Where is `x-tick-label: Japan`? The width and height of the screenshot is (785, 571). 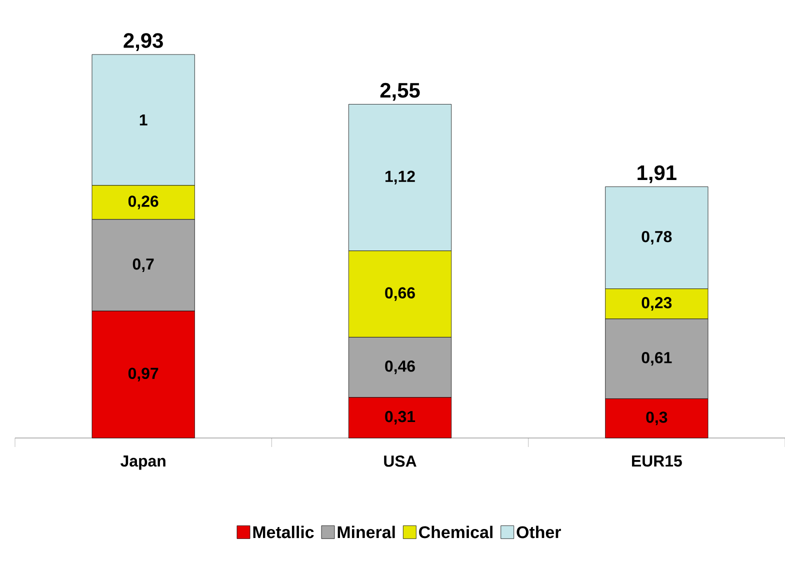
x-tick-label: Japan is located at coordinates (143, 463).